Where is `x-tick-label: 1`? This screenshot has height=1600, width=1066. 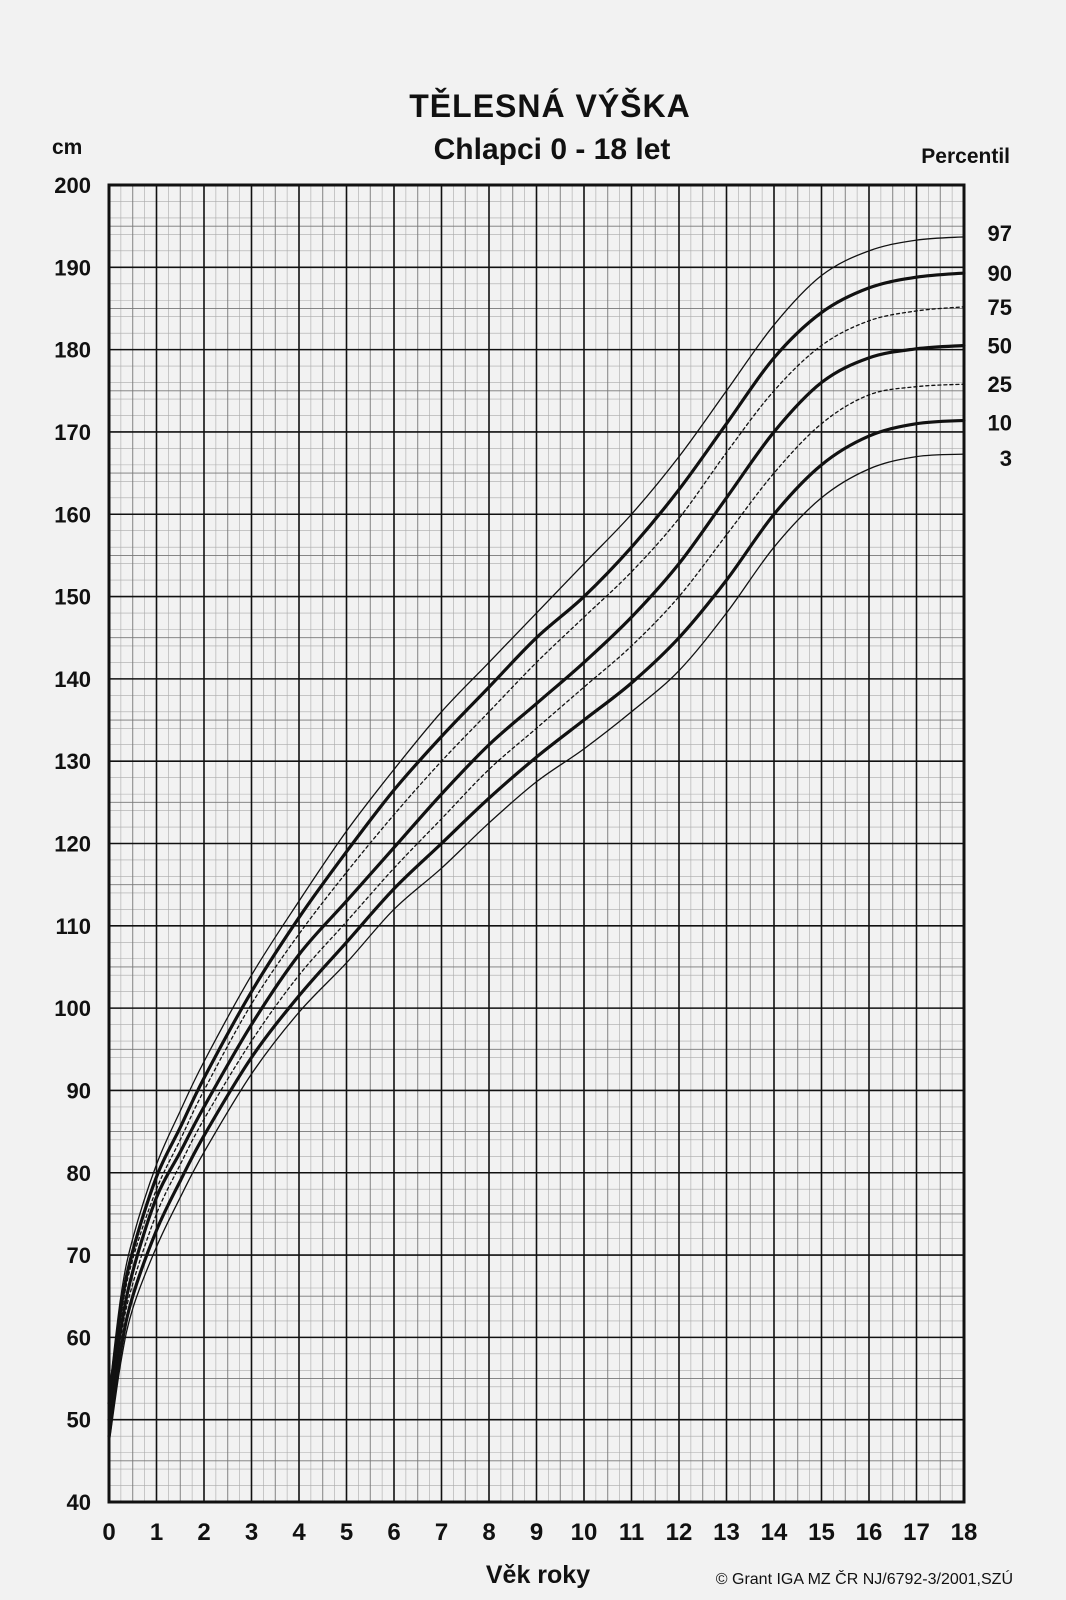 x-tick-label: 1 is located at coordinates (156, 1532).